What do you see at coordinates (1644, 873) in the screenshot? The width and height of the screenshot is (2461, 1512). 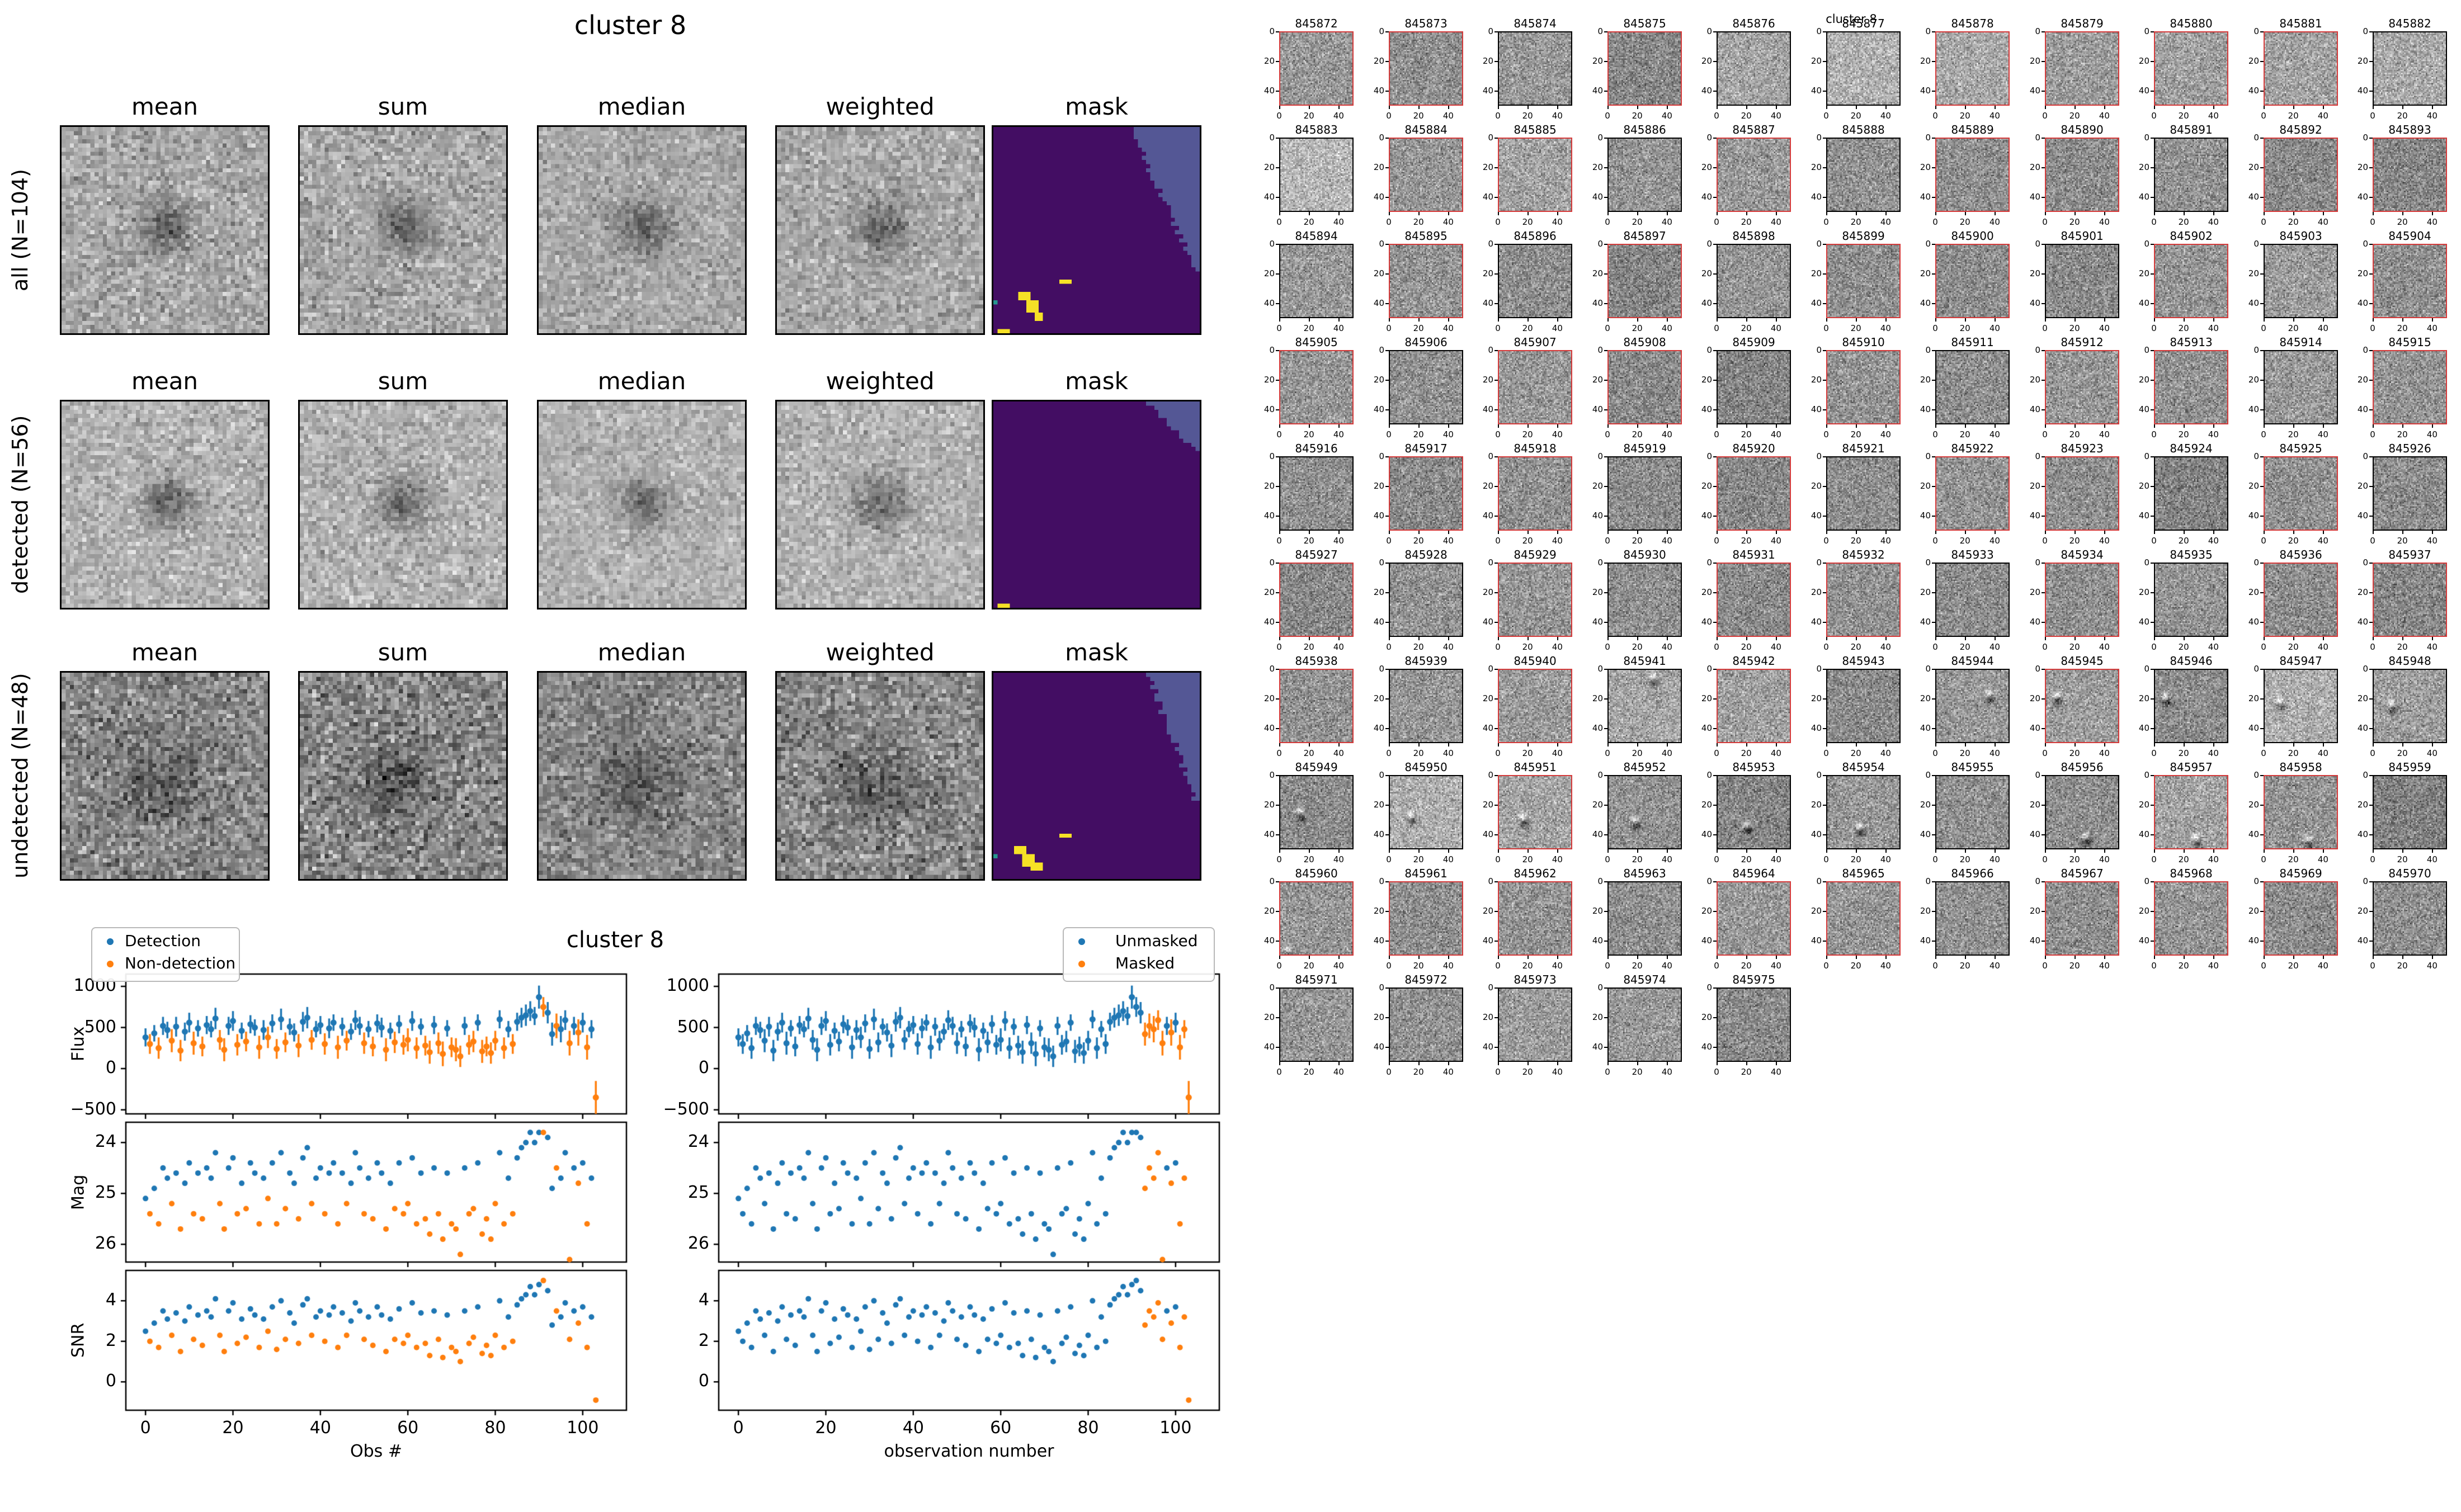 I see `thumbnail-id-label: 845963` at bounding box center [1644, 873].